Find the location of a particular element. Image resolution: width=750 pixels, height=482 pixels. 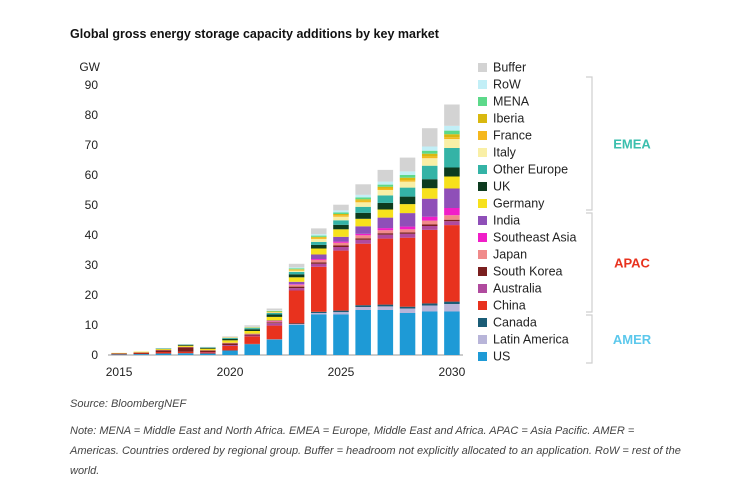

legend-label: Other Europe is located at coordinates (530, 170).